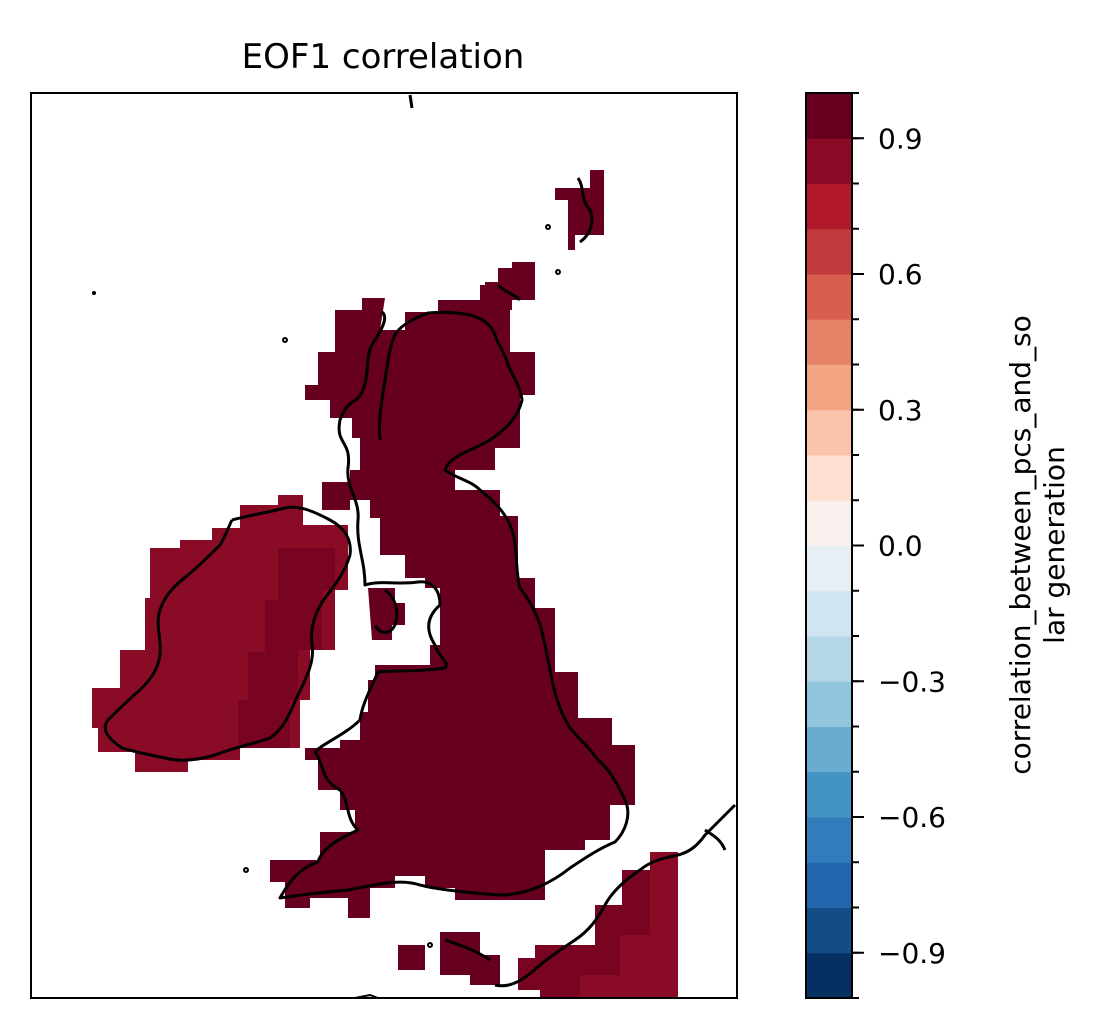 The image size is (1114, 1029). Describe the element at coordinates (900, 274) in the screenshot. I see `colorbar-tick-label: 0.6` at that location.